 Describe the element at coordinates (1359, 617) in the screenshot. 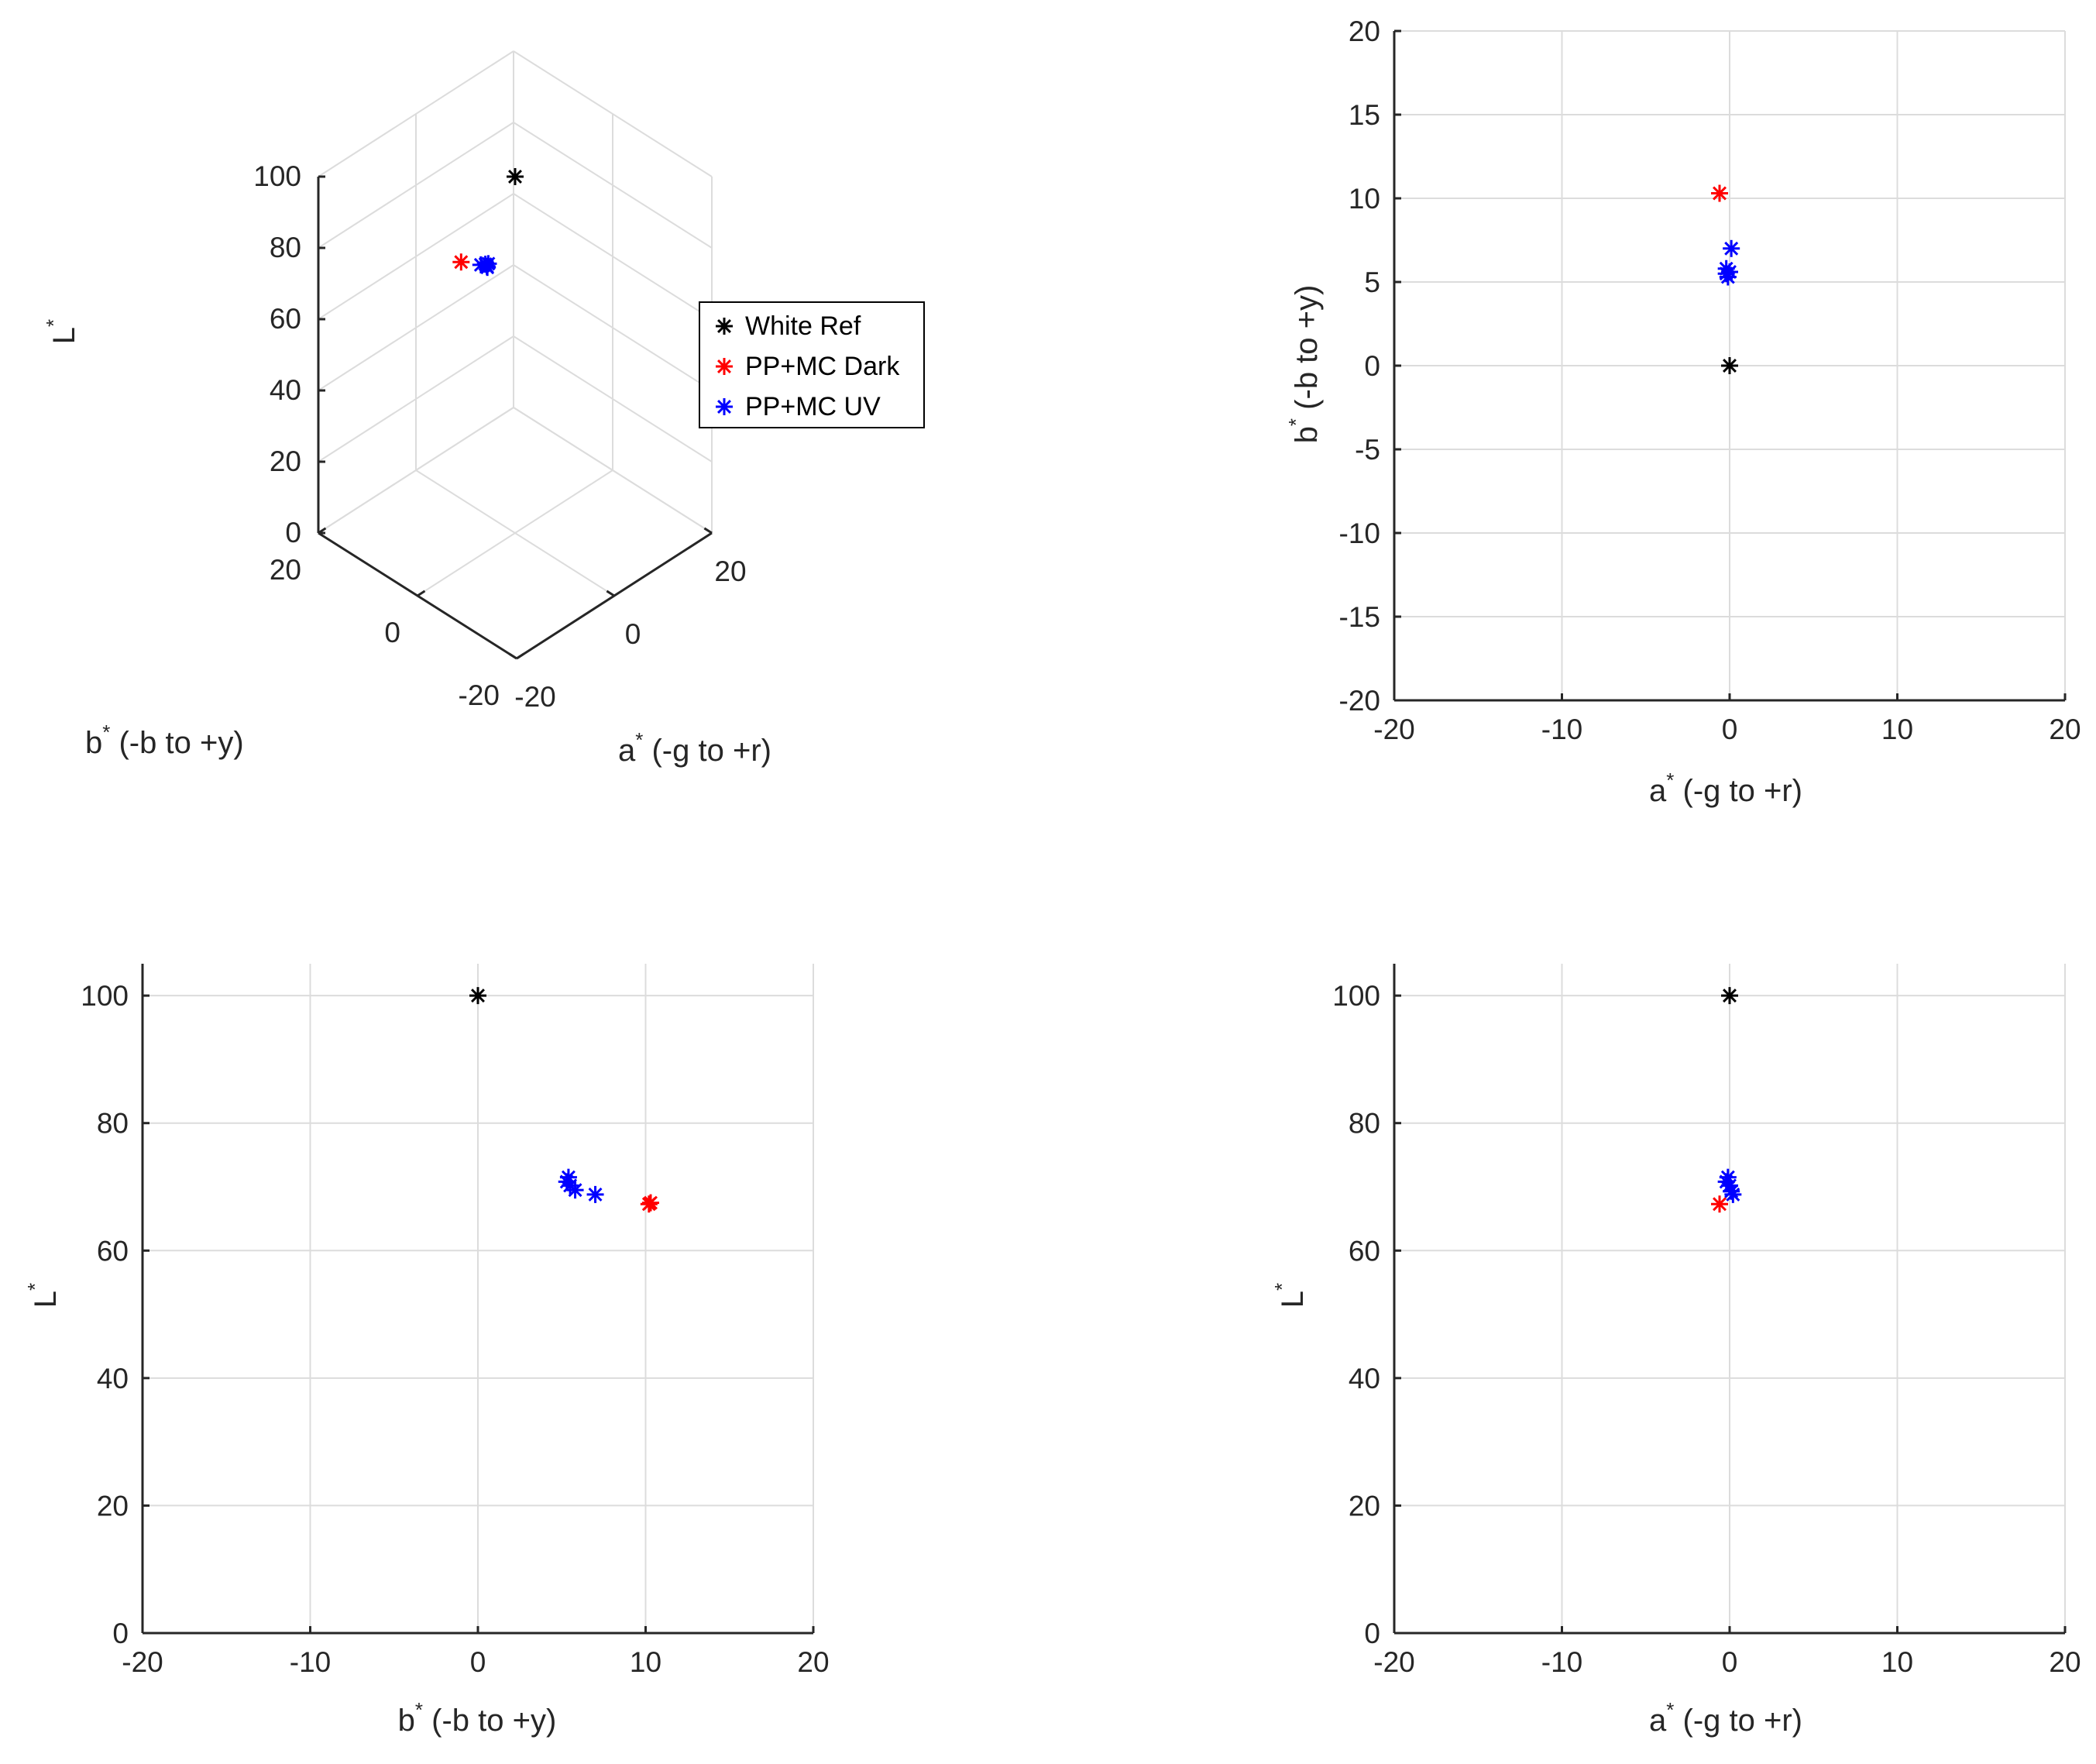

I see `y-tick-label: -15` at that location.